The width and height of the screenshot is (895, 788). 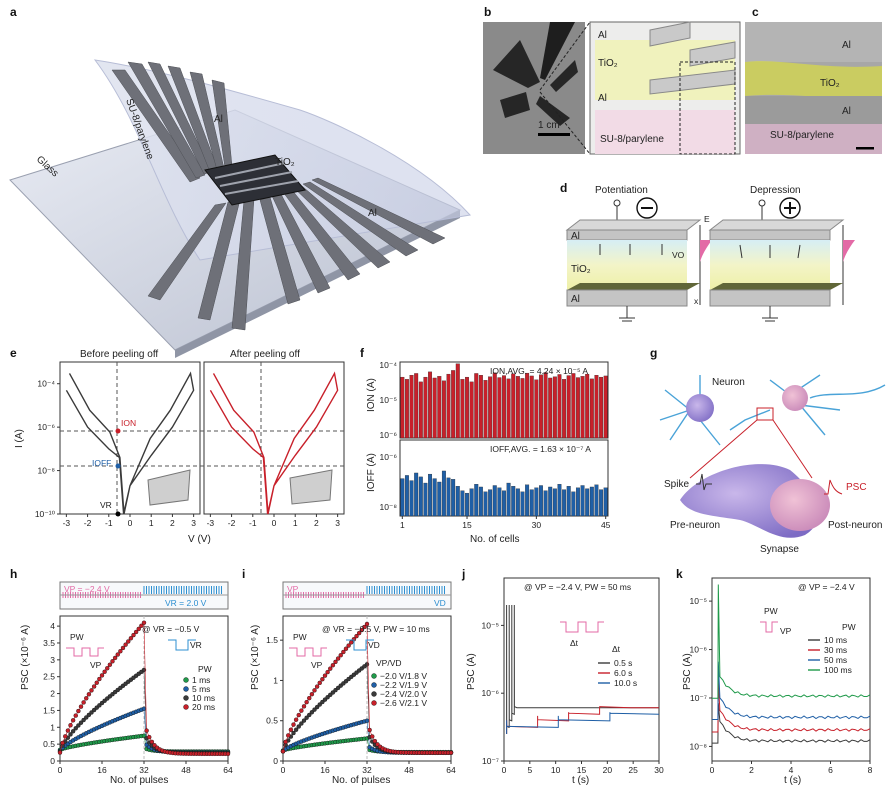 I want to click on k-plot-area: 0 2 4 6 8 10⁻⁵ 10⁻⁶ 10⁻⁷ 10⁻⁸, so click(x=781, y=679).